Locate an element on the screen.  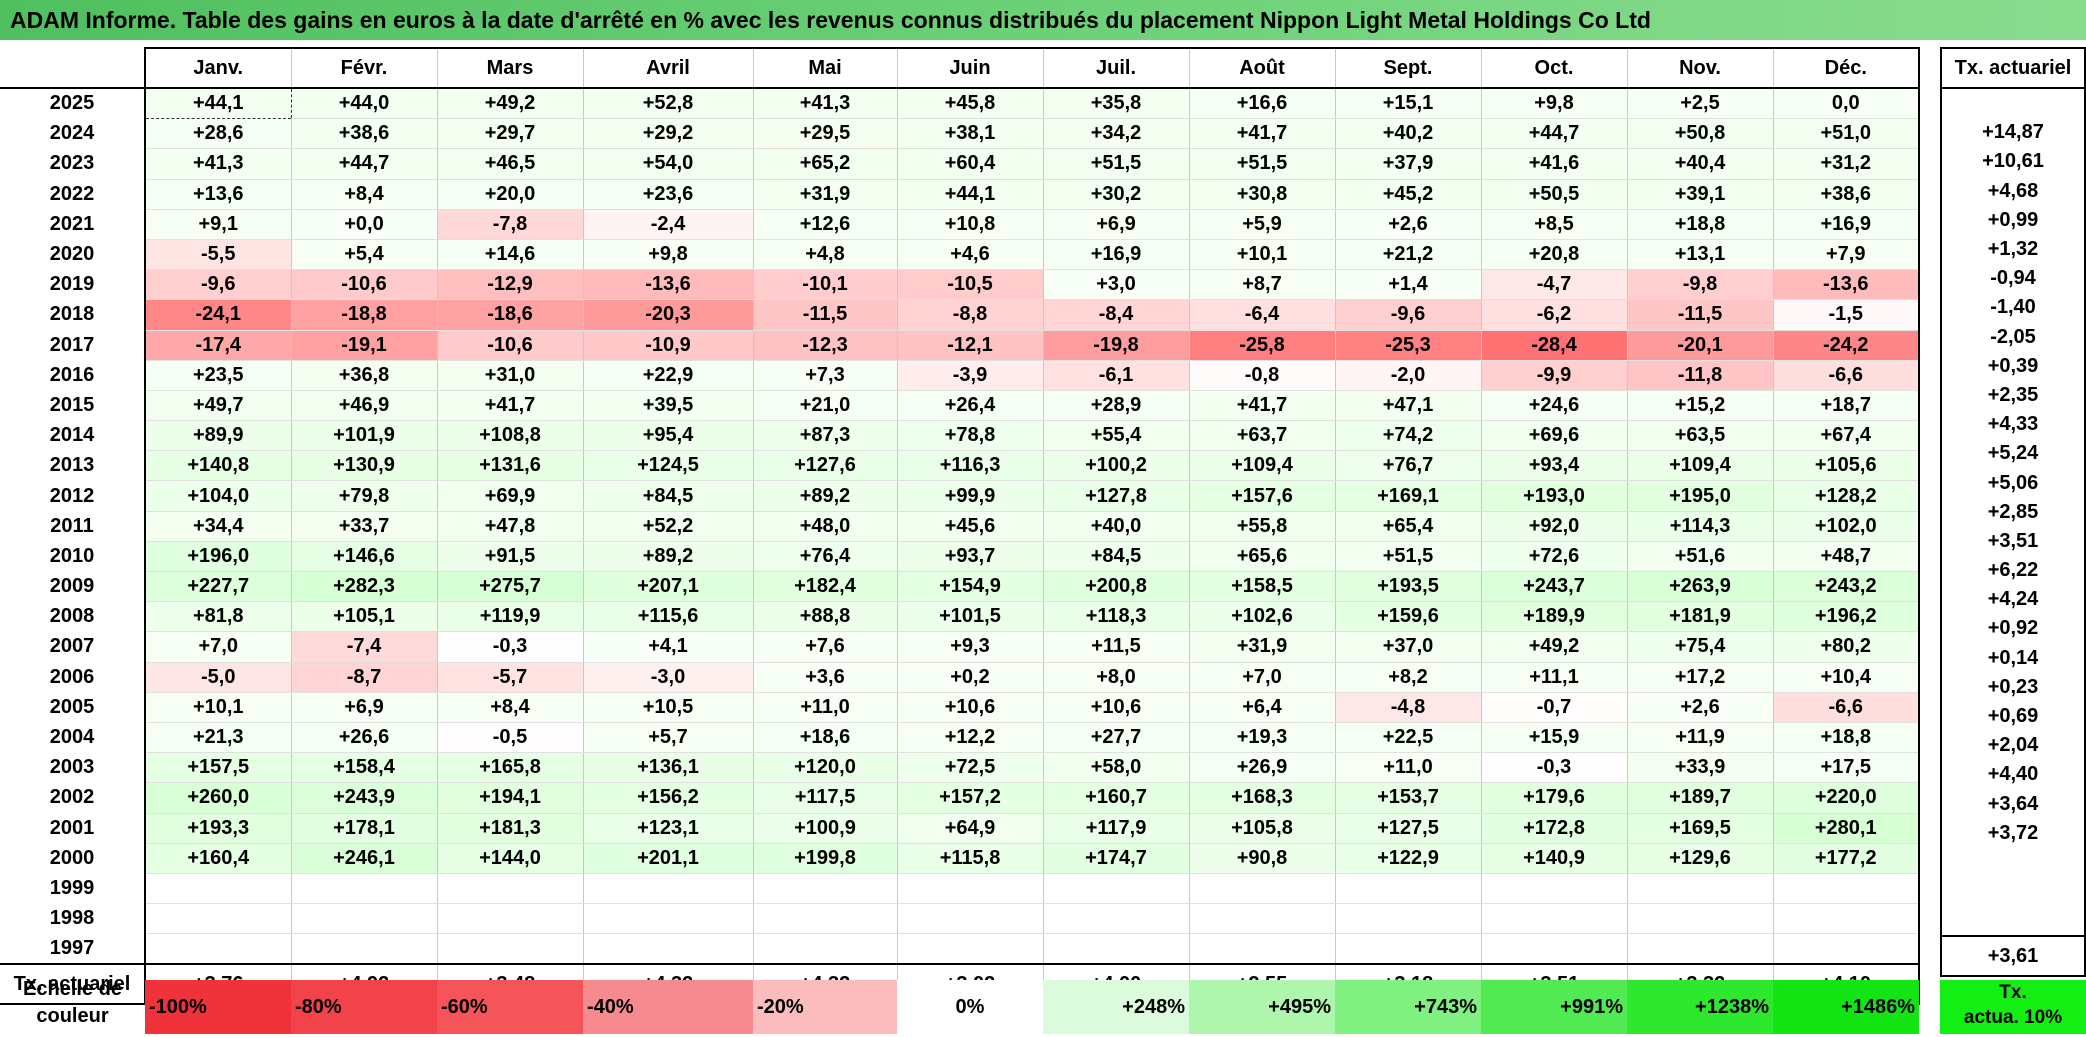
actuarial-rate-cell: +3,64 is located at coordinates (2013, 804).